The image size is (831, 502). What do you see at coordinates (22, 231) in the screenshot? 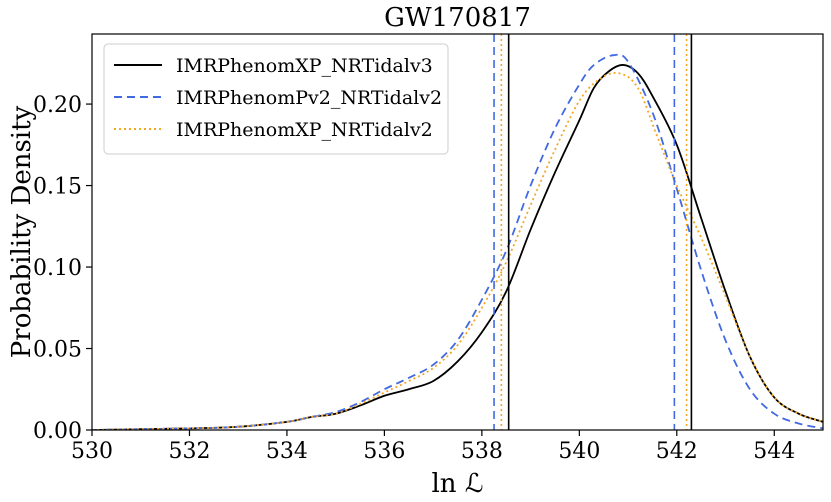
I see `y-axis-title: Probability Density` at bounding box center [22, 231].